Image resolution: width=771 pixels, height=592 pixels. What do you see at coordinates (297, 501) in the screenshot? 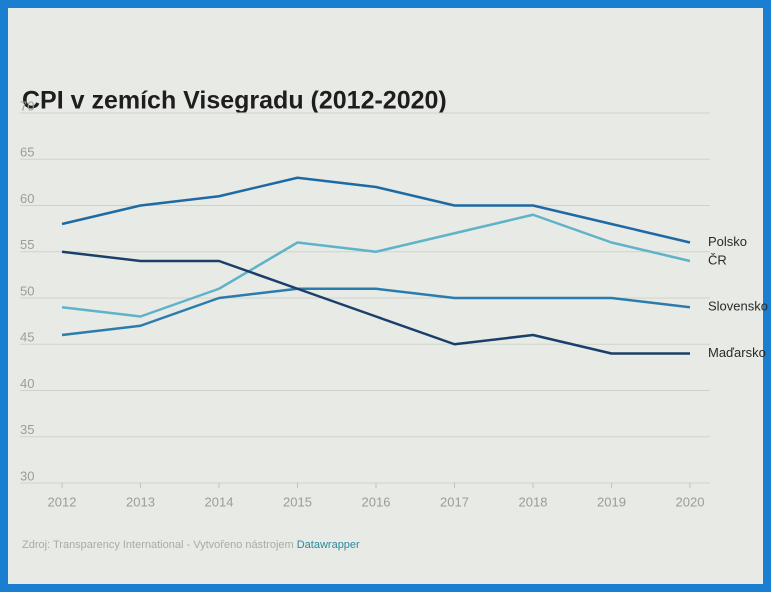
I see `x-tick-label: 2015` at bounding box center [297, 501].